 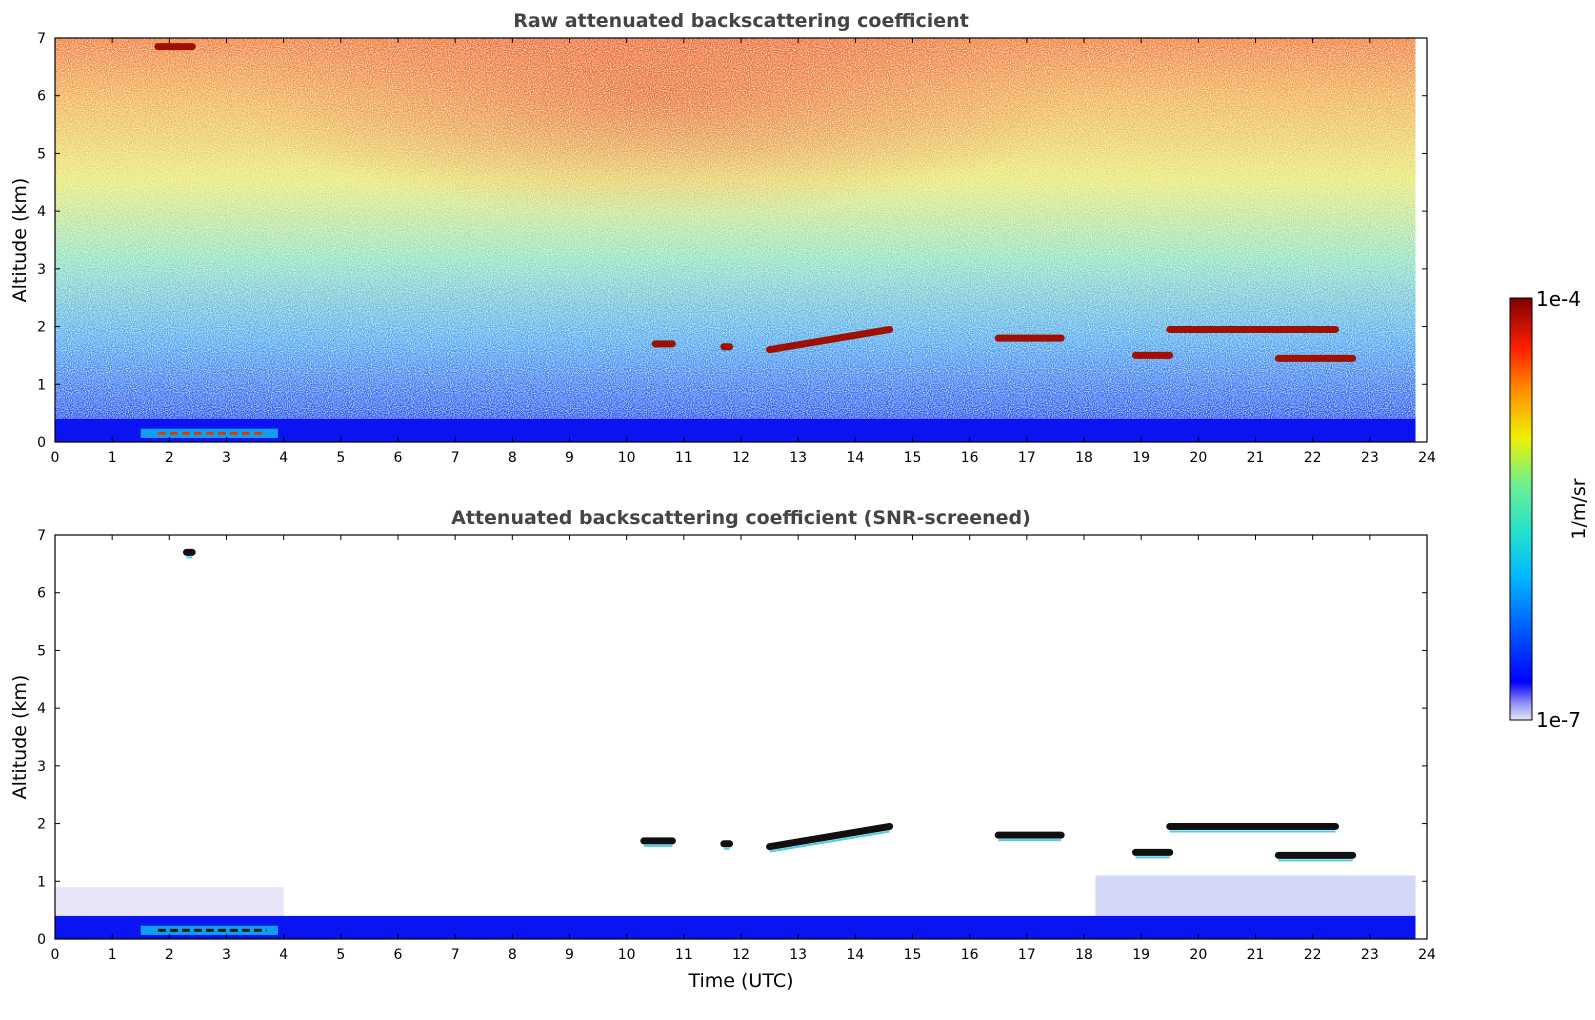 I want to click on colorbar-min-label: 1e-7, so click(x=1558, y=720).